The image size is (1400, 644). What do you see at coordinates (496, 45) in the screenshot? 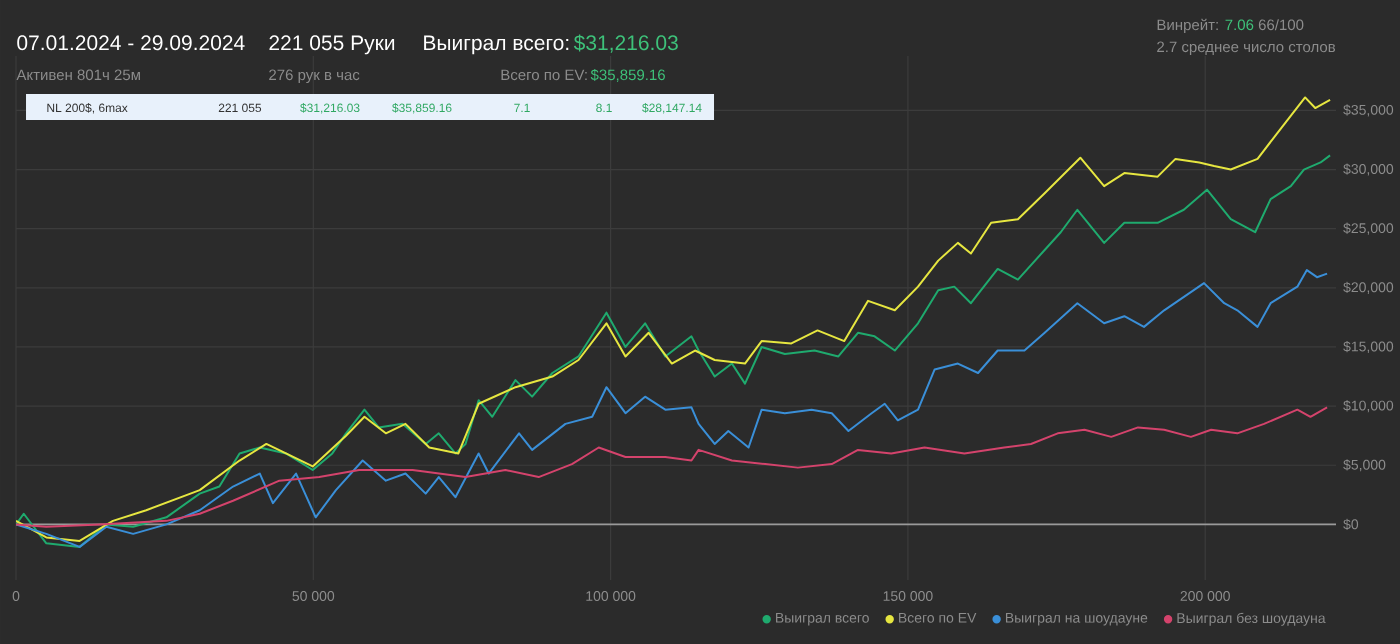
I see `text: Выиграл всего:` at bounding box center [496, 45].